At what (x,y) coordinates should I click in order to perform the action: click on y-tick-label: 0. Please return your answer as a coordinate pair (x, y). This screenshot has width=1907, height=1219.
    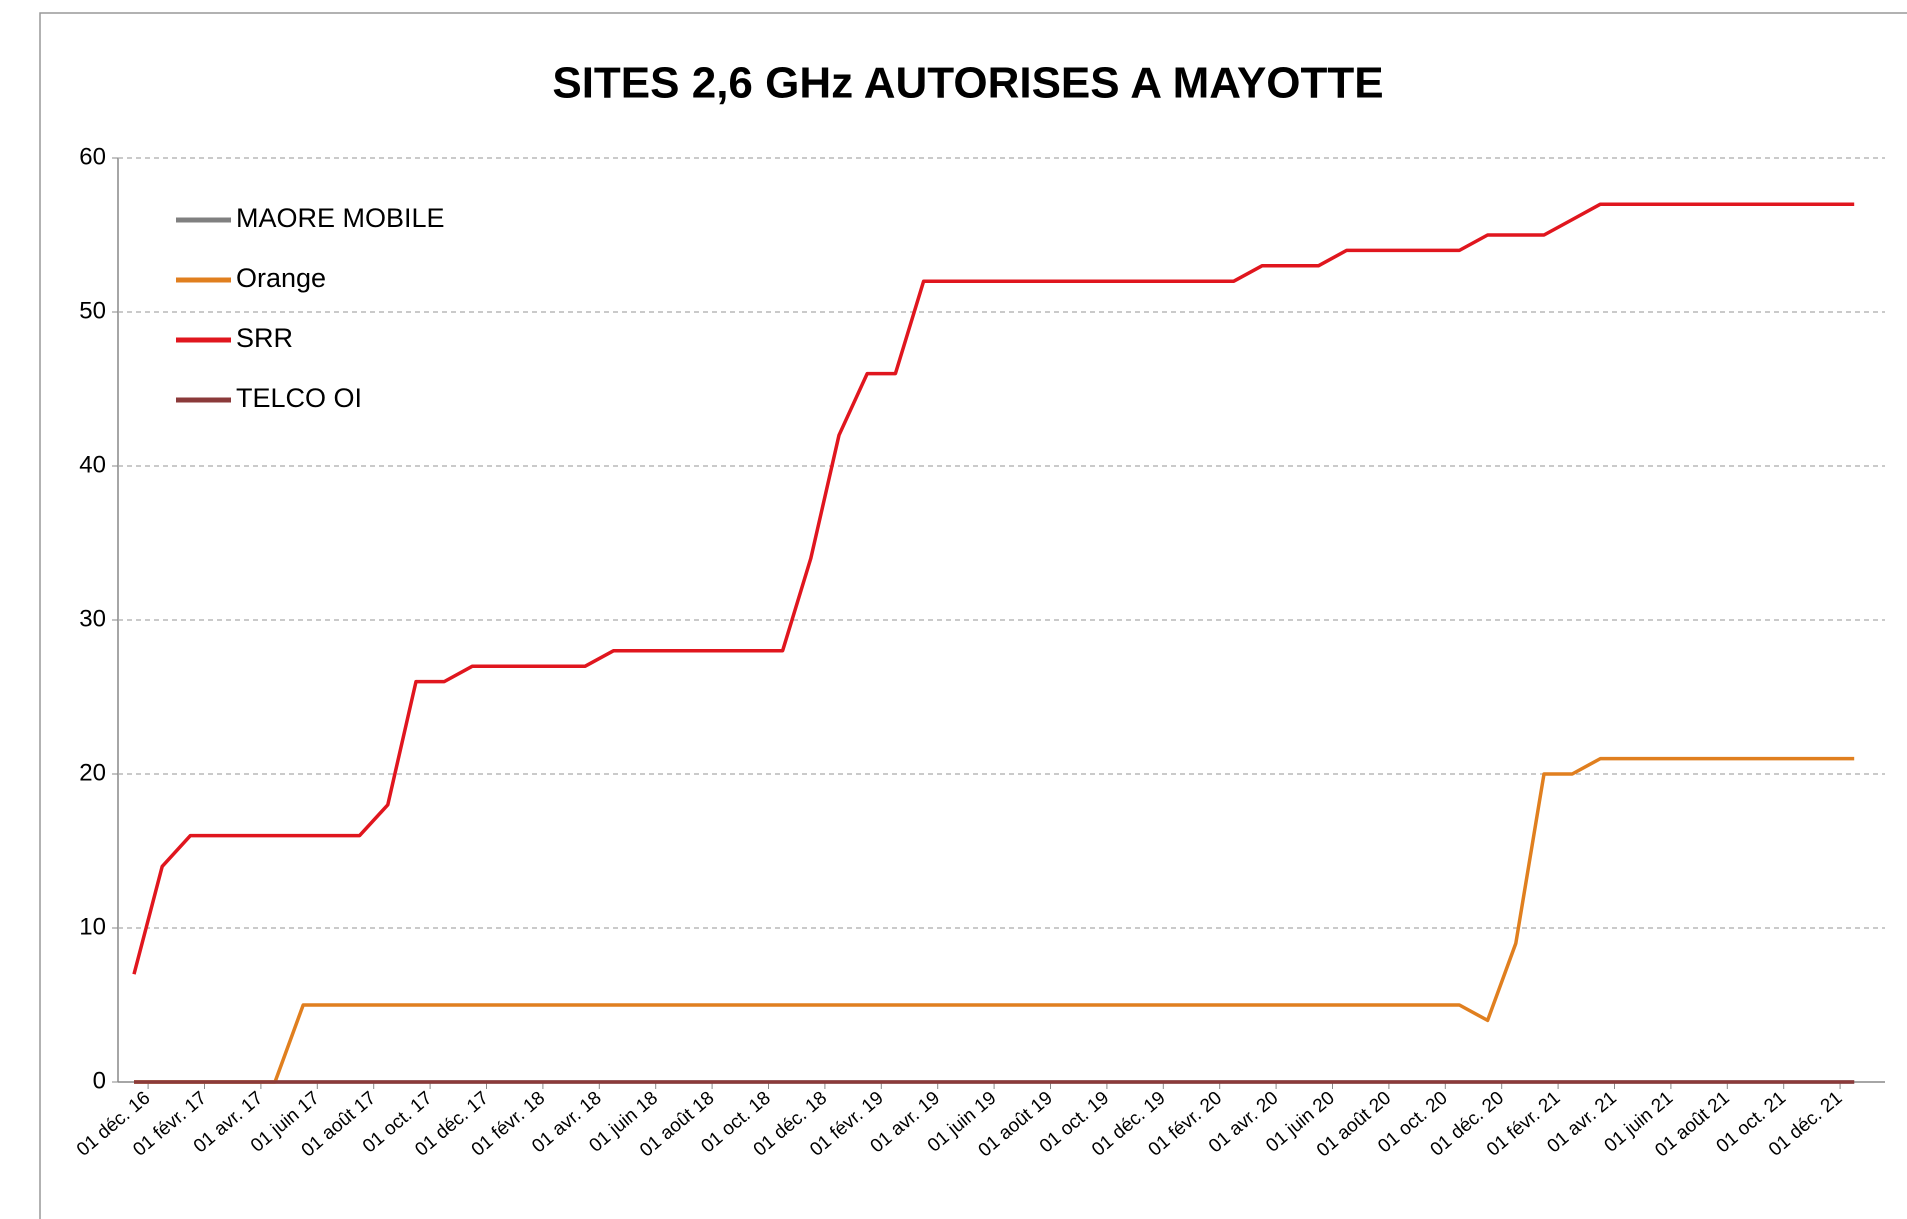
    Looking at the image, I should click on (99, 1080).